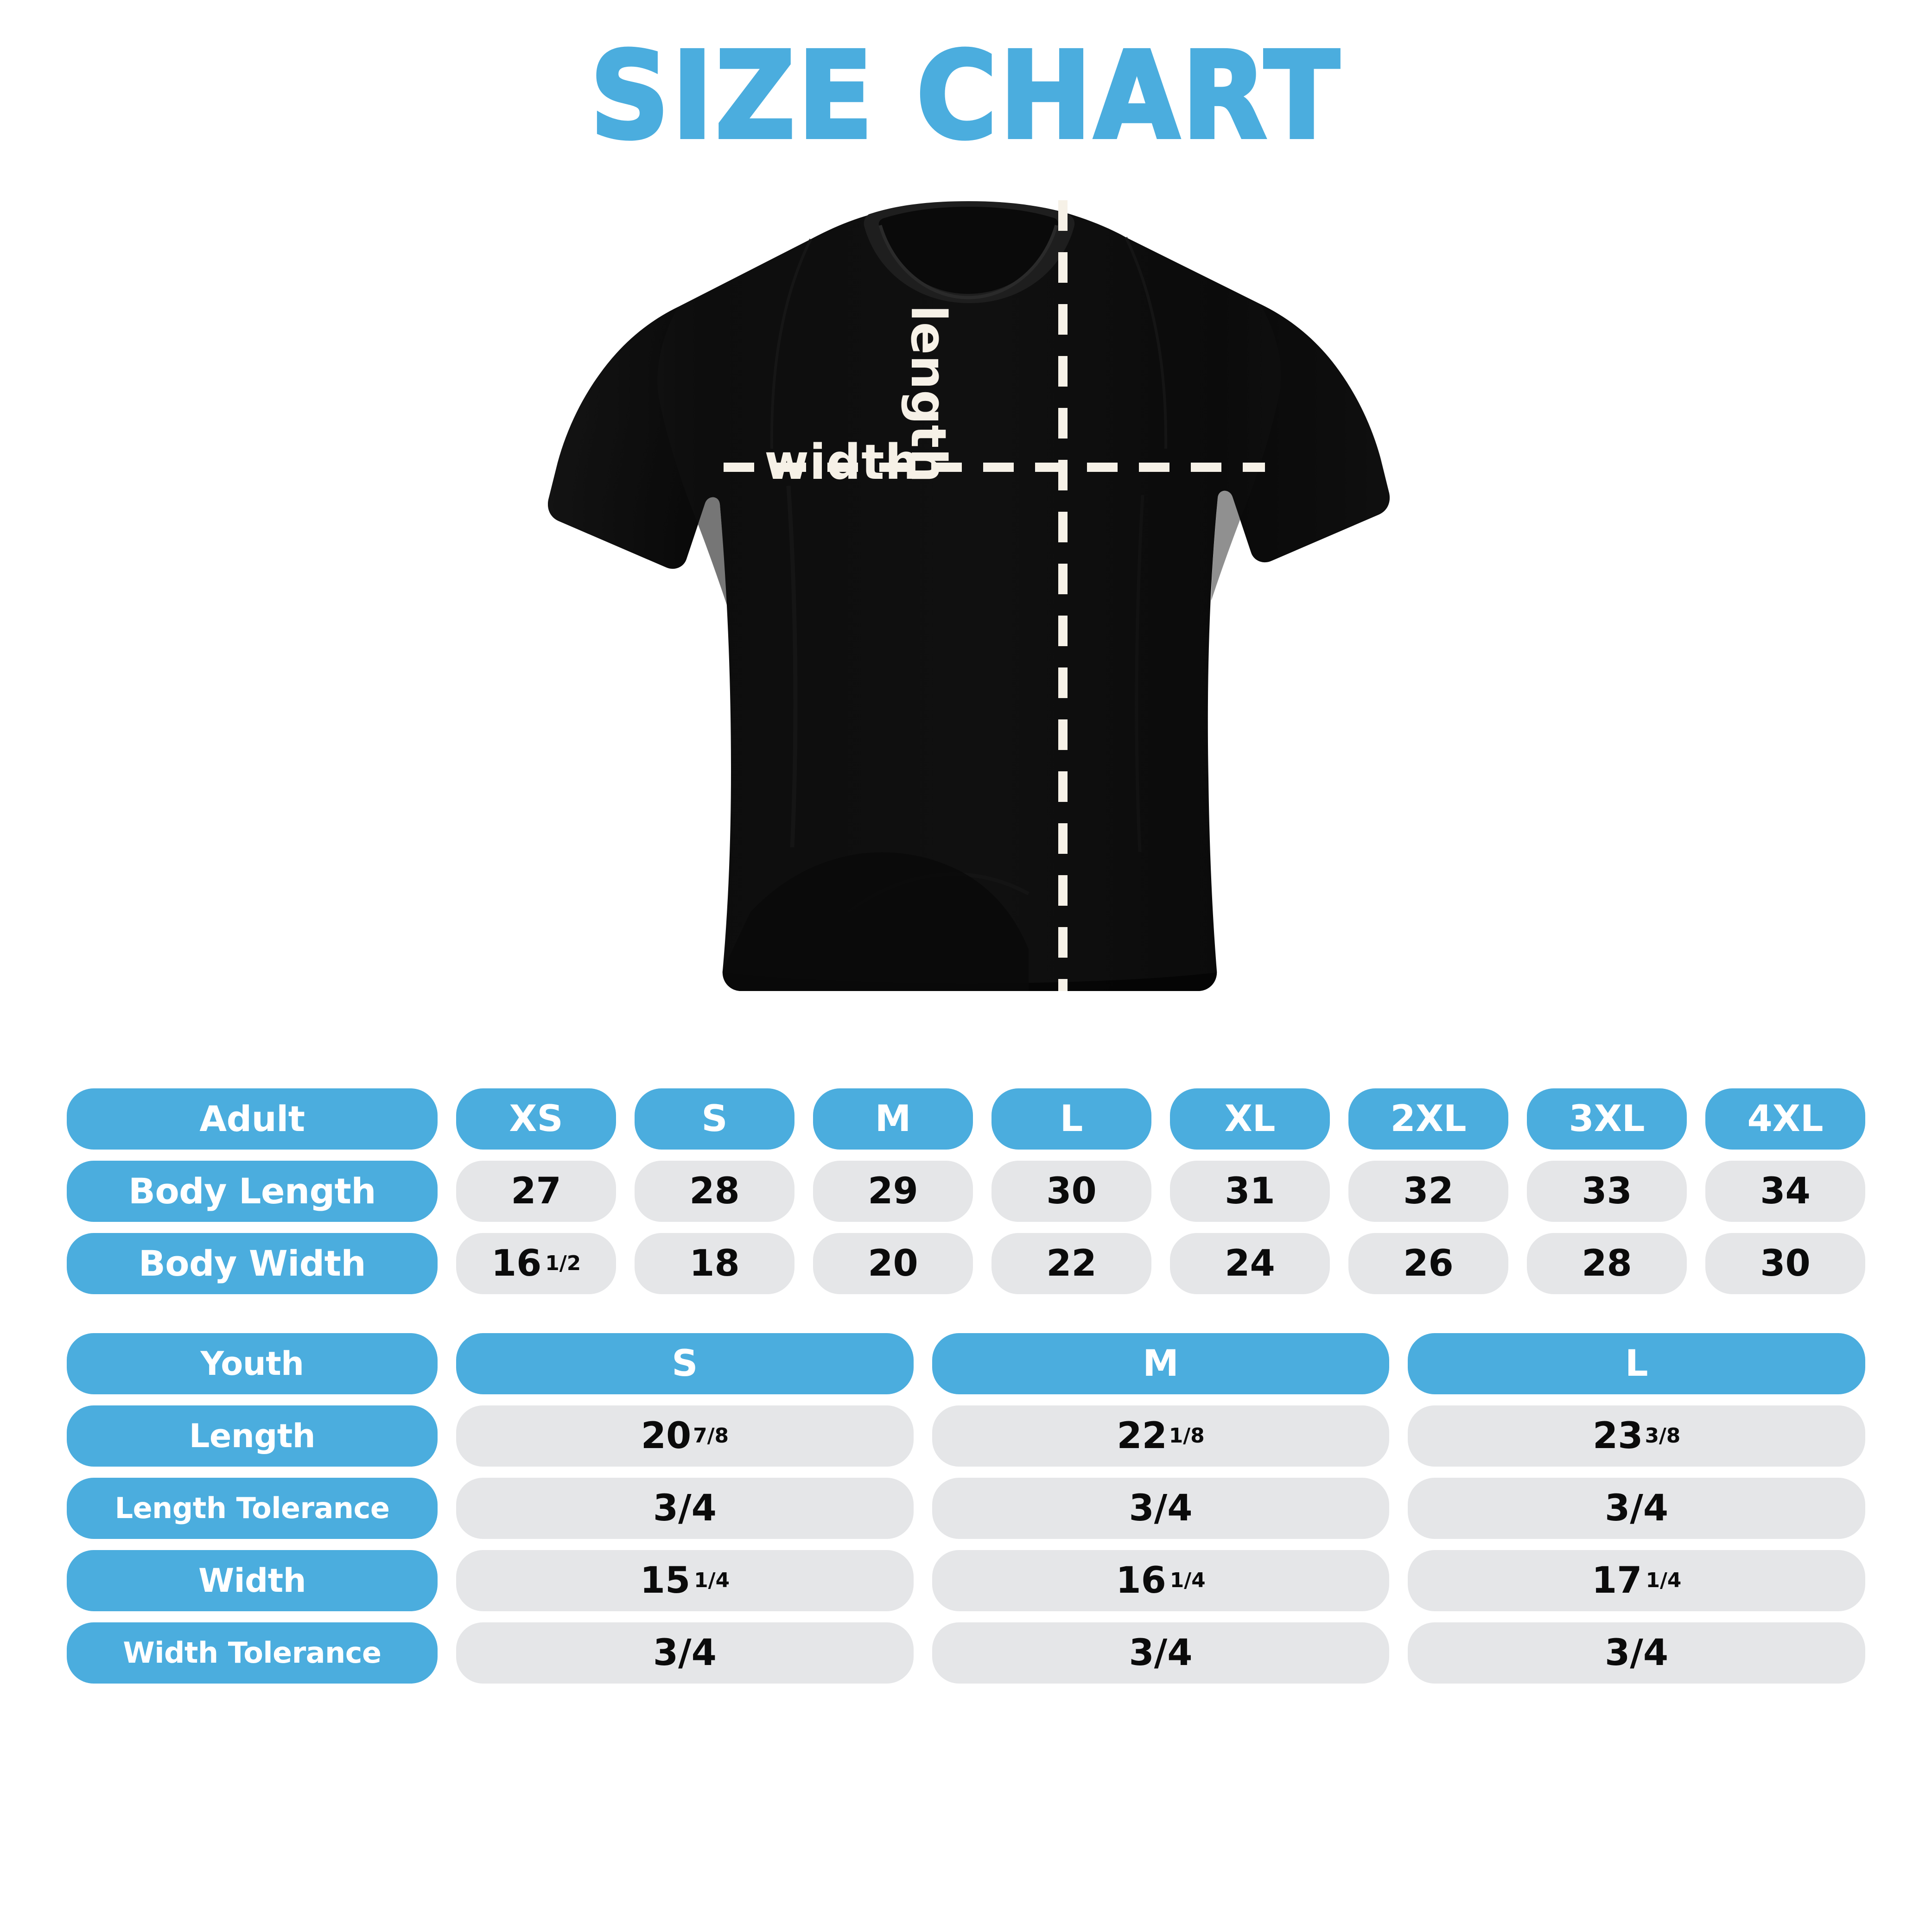 This screenshot has height=1932, width=1932. What do you see at coordinates (1785, 1191) in the screenshot?
I see `adult-body-length-4xl: 34` at bounding box center [1785, 1191].